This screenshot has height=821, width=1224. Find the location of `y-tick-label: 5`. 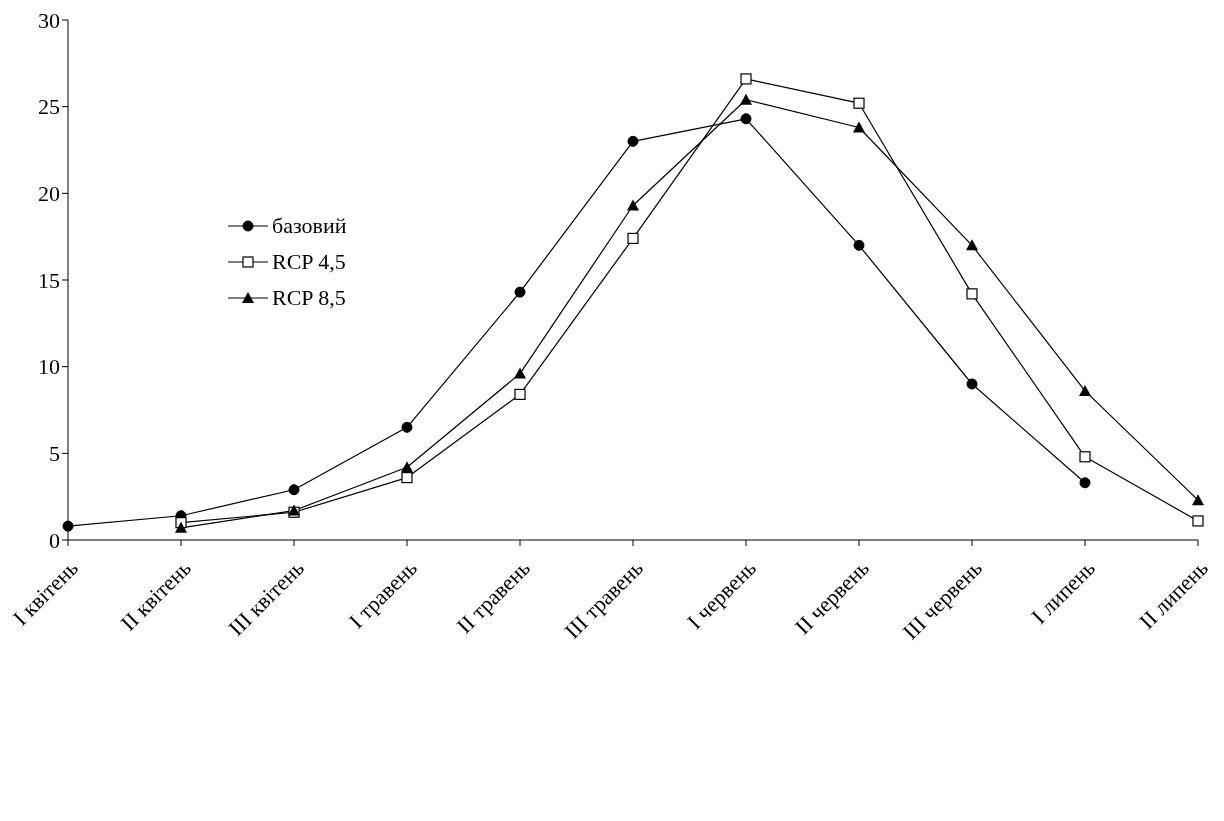

y-tick-label: 5 is located at coordinates (54, 454).